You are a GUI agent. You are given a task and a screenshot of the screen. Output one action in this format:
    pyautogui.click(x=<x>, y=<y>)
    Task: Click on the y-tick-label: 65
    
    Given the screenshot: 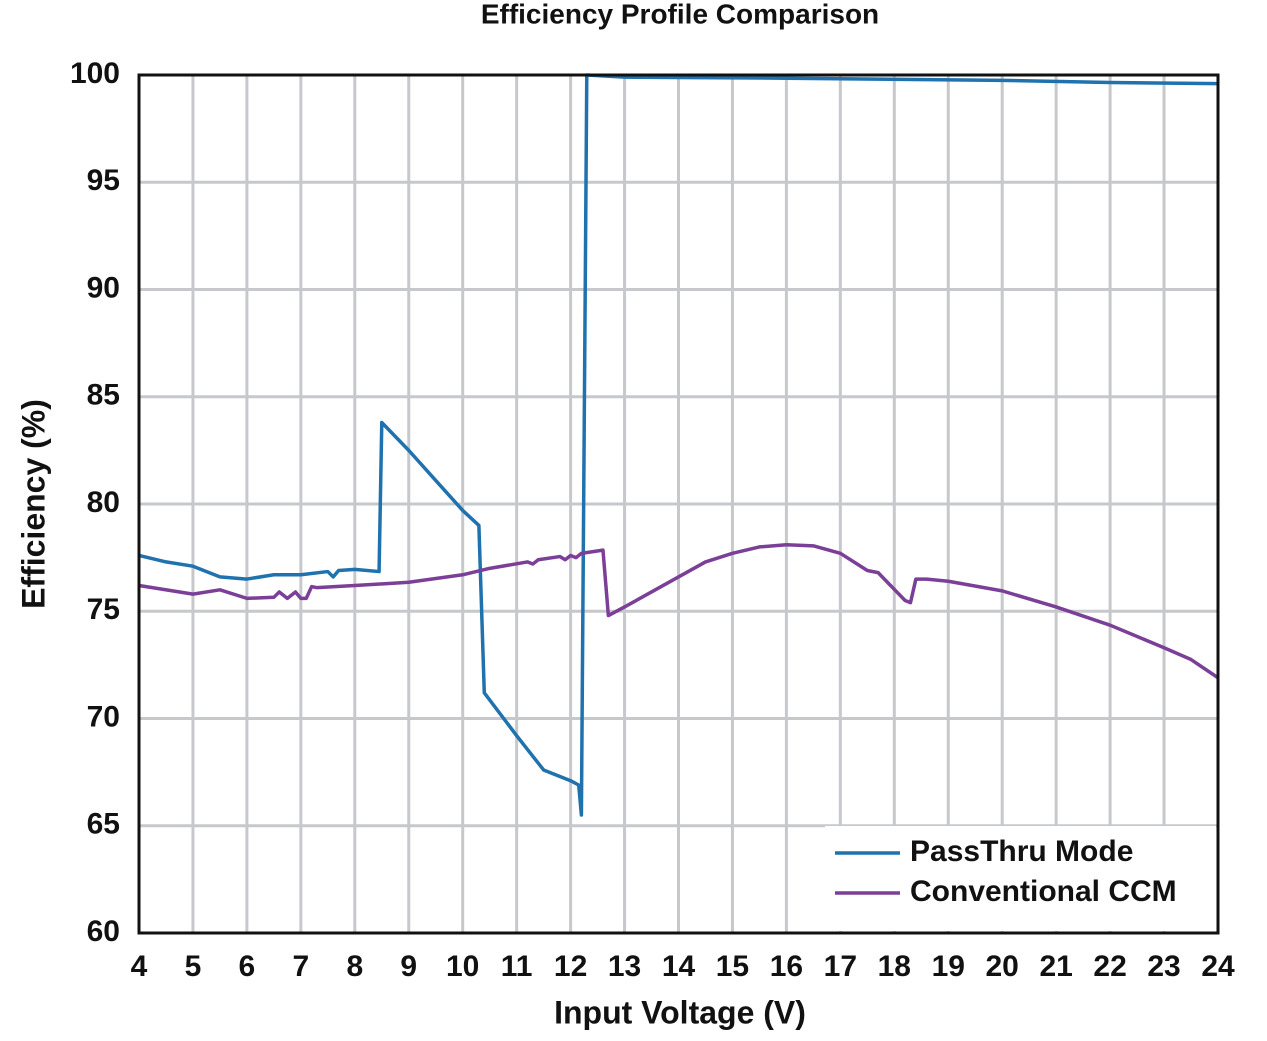 What is the action you would take?
    pyautogui.click(x=103, y=824)
    